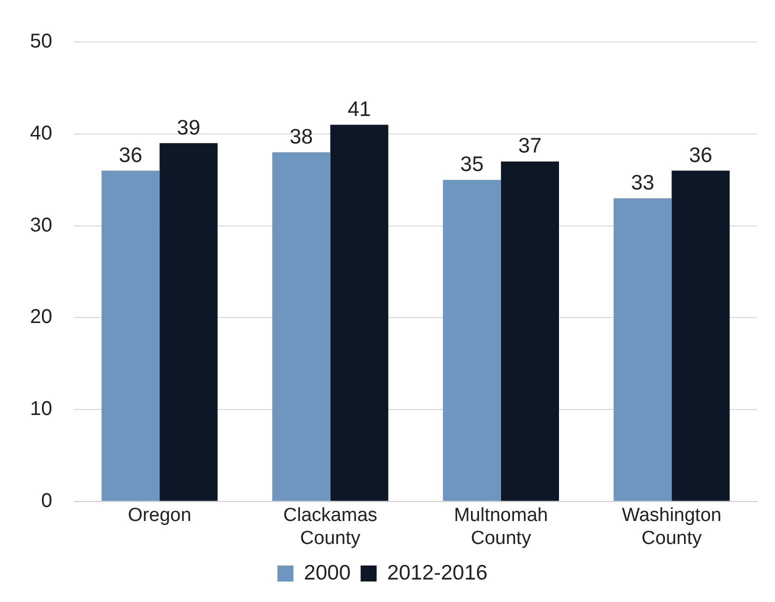 The image size is (775, 602). Describe the element at coordinates (41, 317) in the screenshot. I see `y-tick-label: 20` at that location.